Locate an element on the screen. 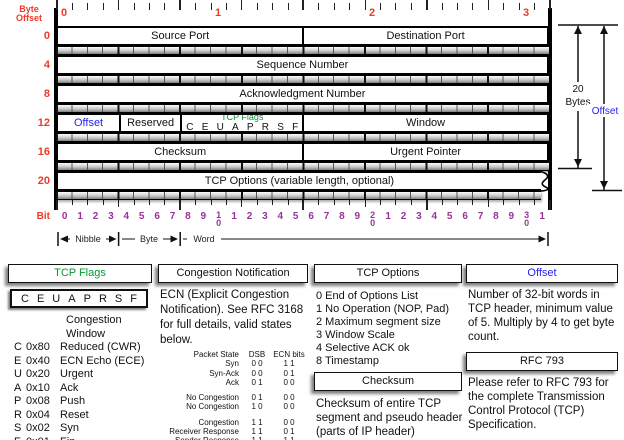  field-tcp-options-variable-length-optional: TCP Options (variable length, optional) is located at coordinates (299, 181).